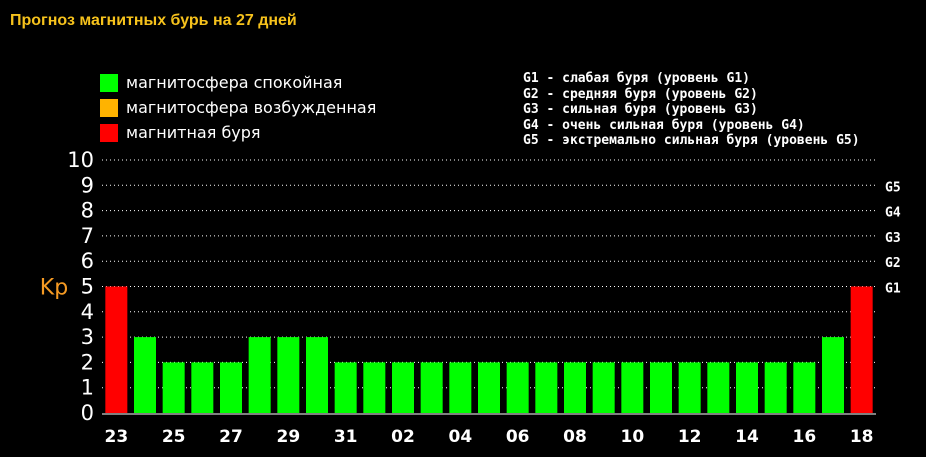 Image resolution: width=926 pixels, height=457 pixels. Describe the element at coordinates (87, 362) in the screenshot. I see `y-tick-label: 2` at that location.